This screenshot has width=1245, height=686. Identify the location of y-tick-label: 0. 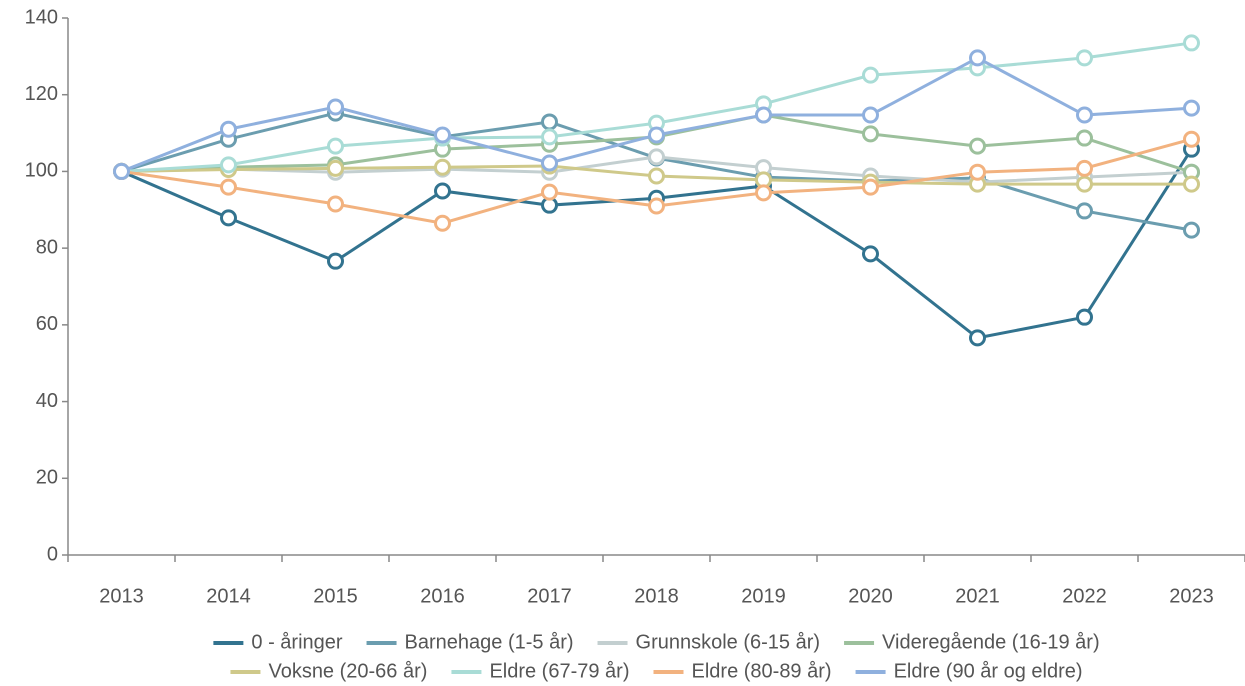
(52, 554).